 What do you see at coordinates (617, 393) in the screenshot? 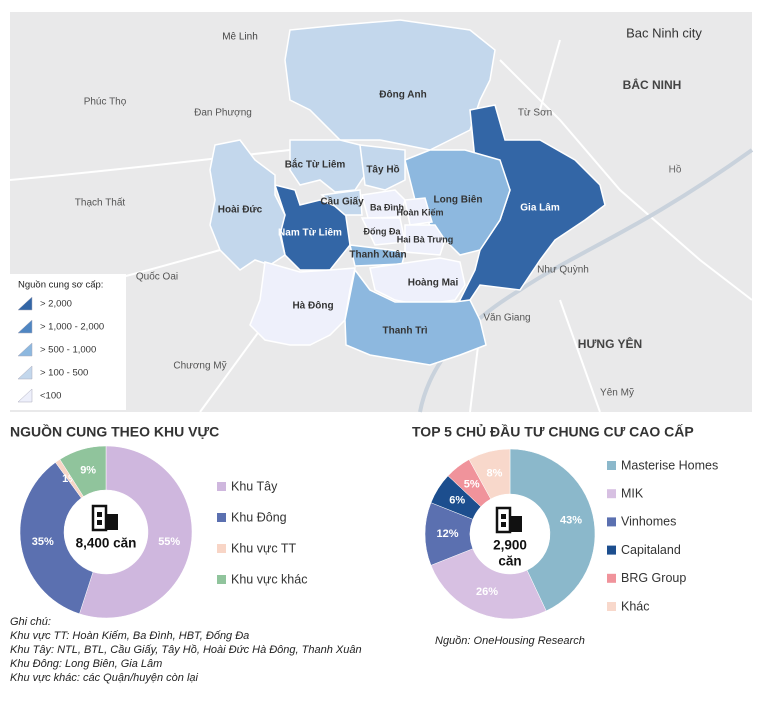
I see `place-label: Yên Mỹ` at bounding box center [617, 393].